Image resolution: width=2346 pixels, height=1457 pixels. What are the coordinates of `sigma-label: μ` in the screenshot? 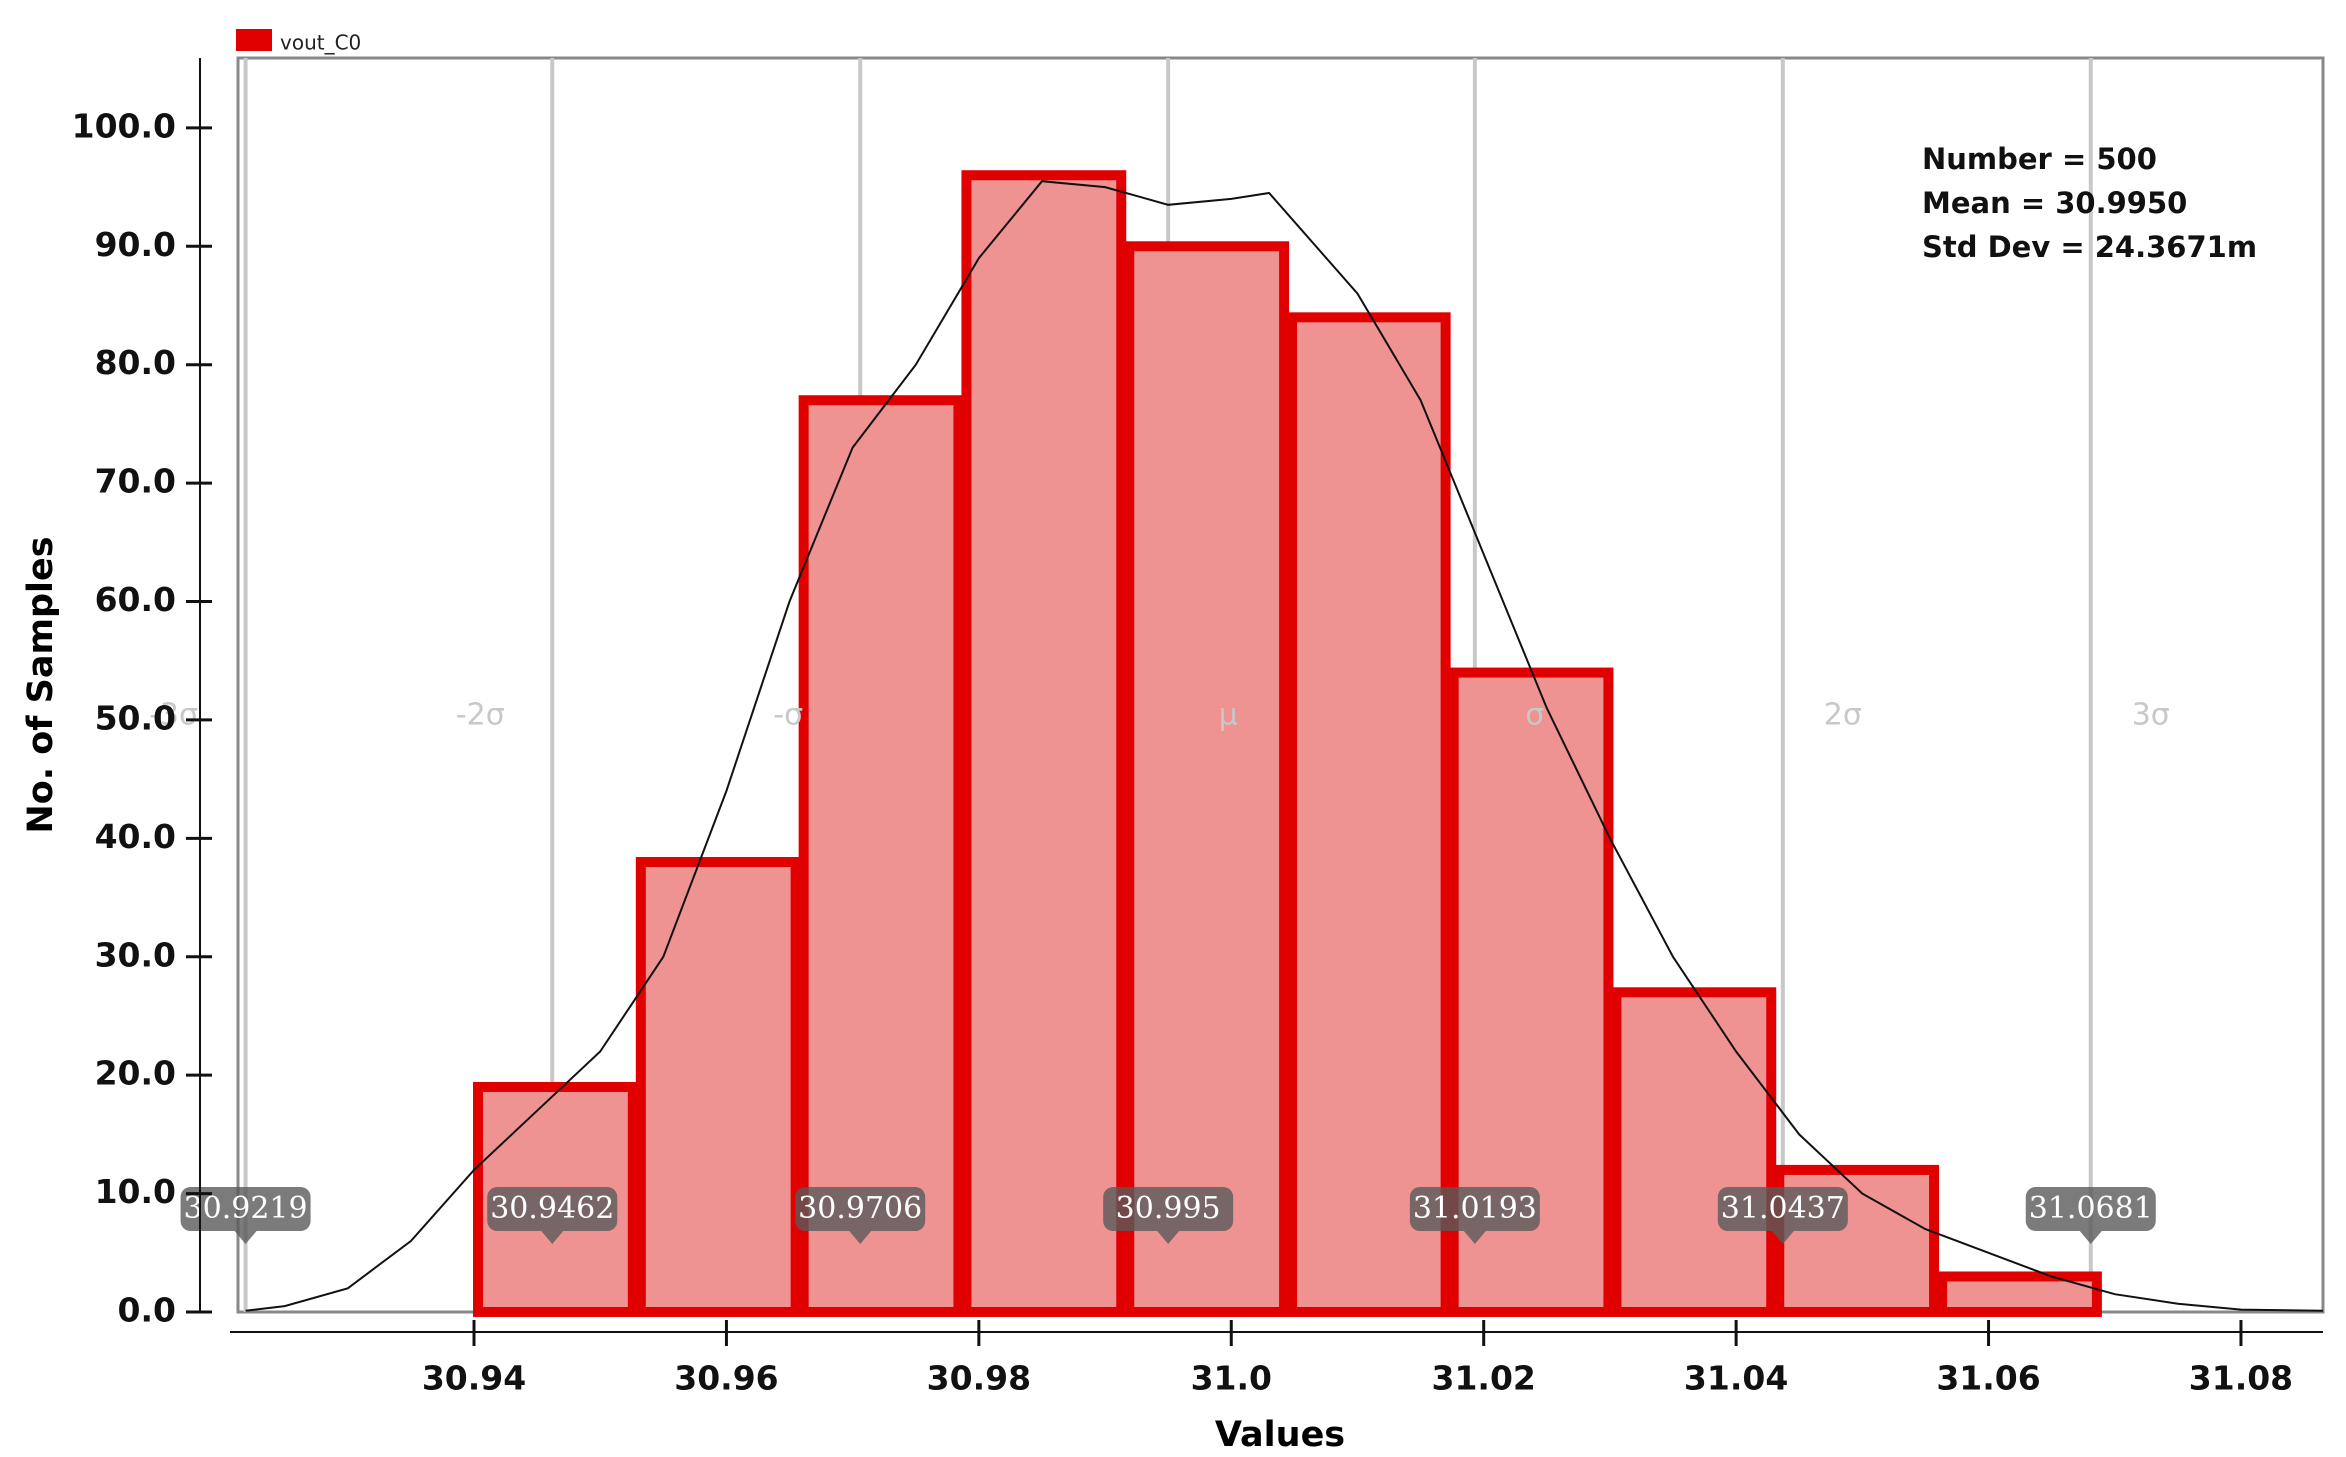 It's located at (1228, 715).